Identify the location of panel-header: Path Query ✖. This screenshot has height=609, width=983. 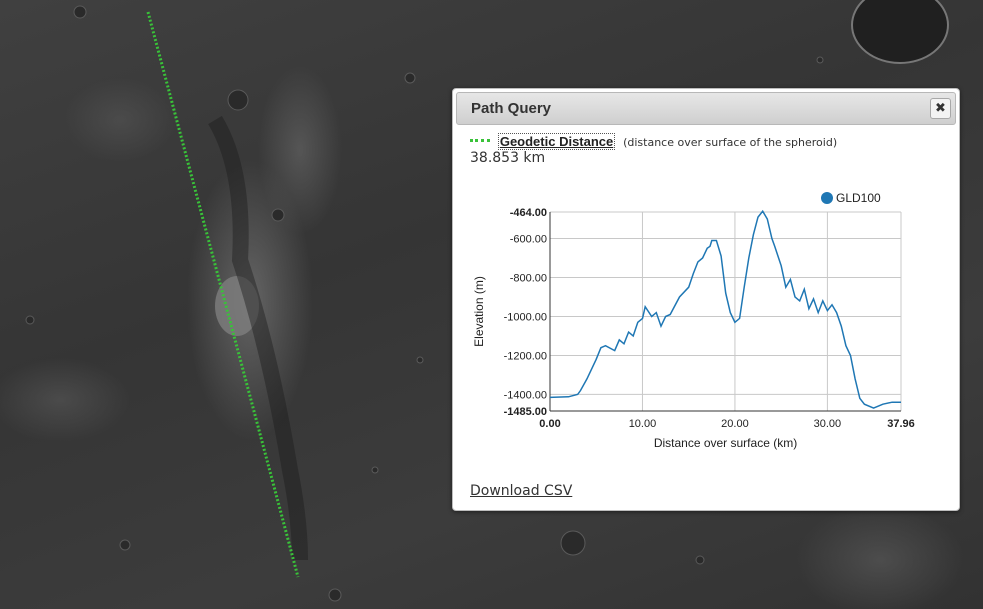
(706, 108).